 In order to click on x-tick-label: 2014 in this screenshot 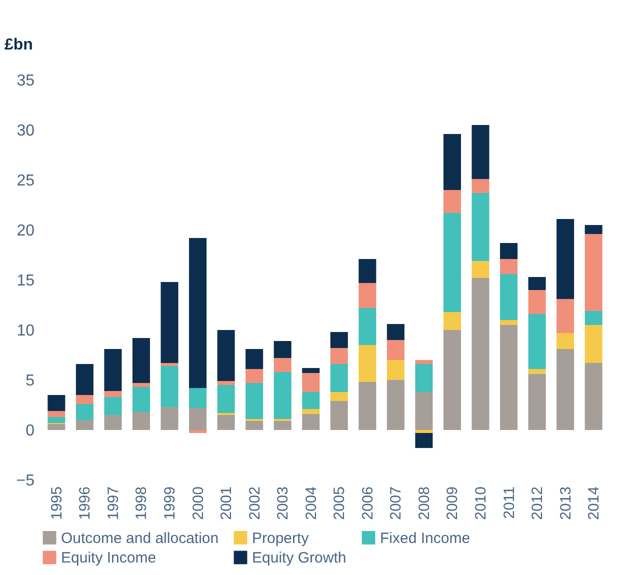, I will do `click(594, 503)`.